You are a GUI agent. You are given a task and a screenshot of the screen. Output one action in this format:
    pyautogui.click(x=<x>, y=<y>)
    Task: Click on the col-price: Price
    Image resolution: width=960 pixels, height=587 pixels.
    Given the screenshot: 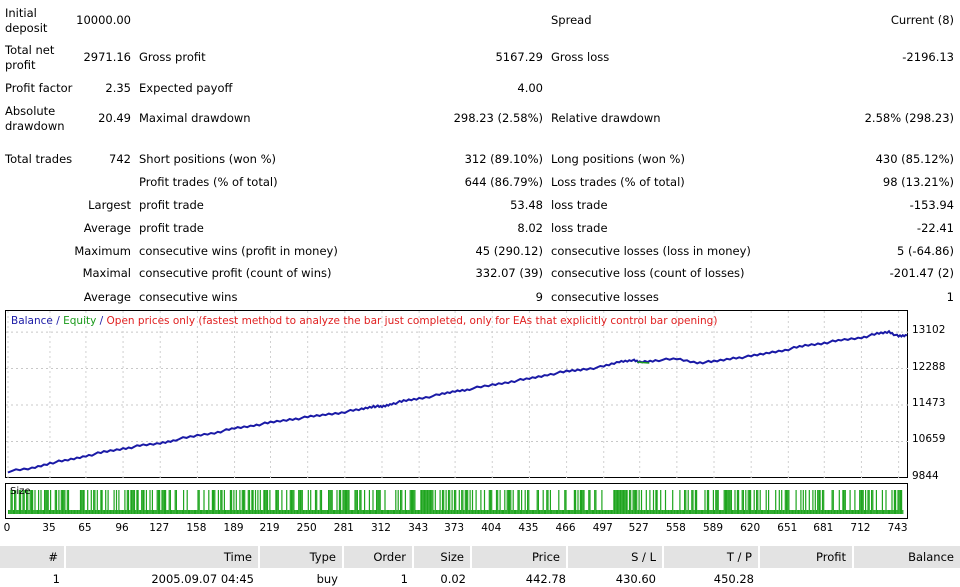 What is the action you would take?
    pyautogui.click(x=520, y=557)
    